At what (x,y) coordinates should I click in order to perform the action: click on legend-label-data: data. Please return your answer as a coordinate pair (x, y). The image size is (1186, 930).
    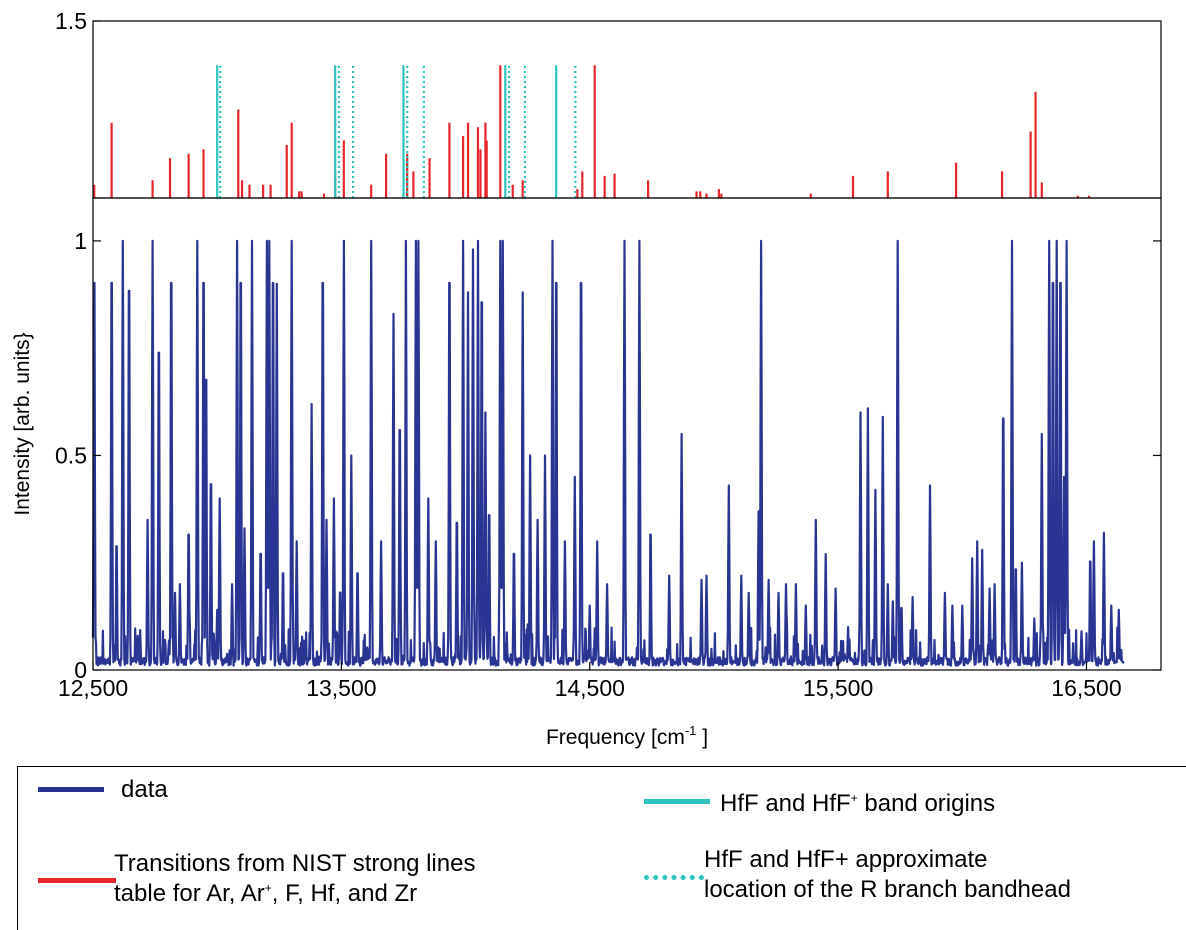
    Looking at the image, I should click on (144, 789).